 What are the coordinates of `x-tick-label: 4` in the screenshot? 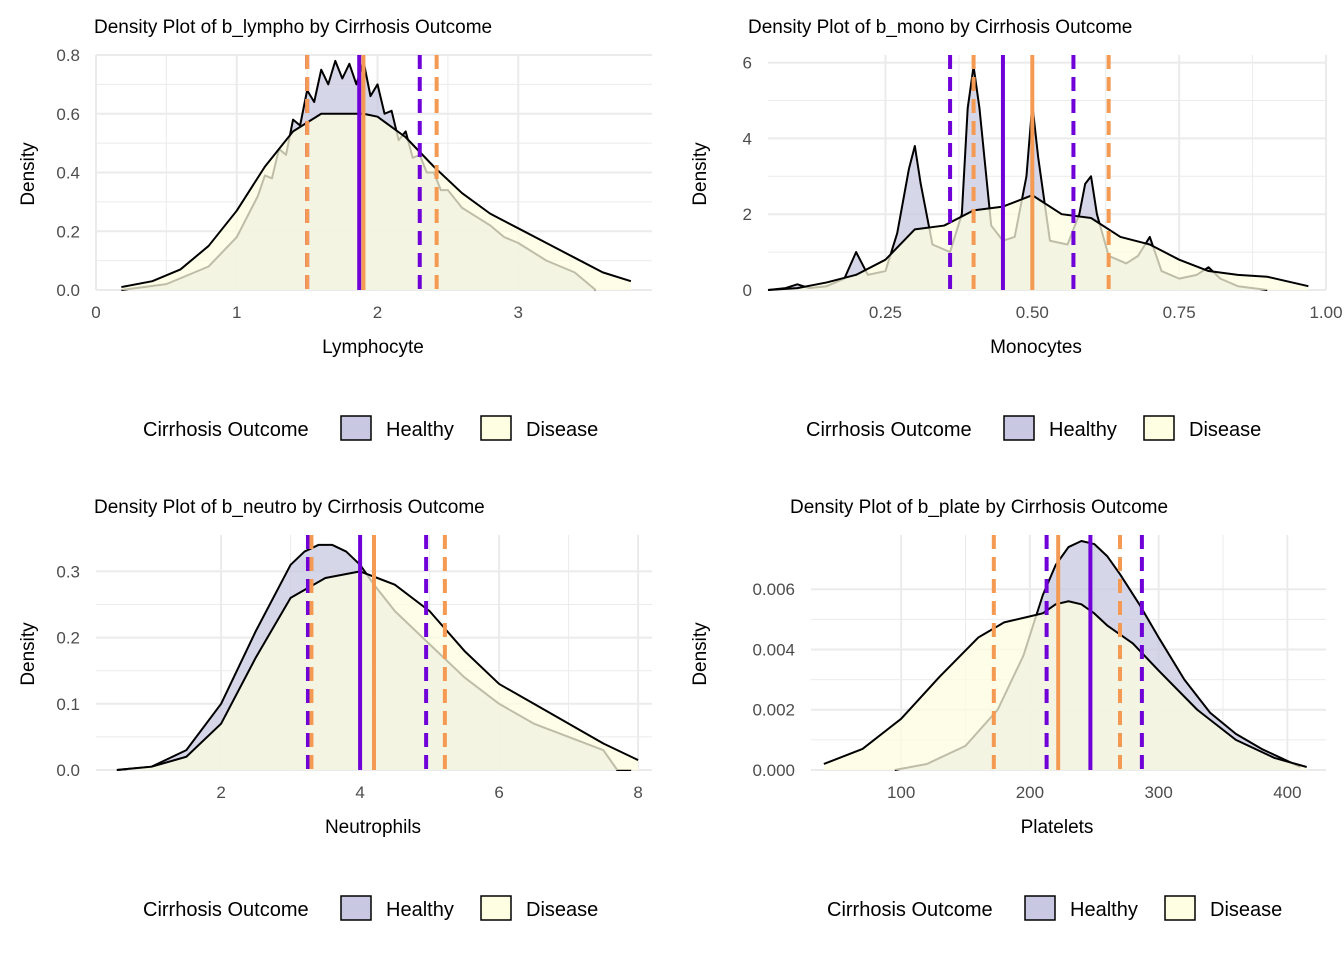 It's located at (359, 792).